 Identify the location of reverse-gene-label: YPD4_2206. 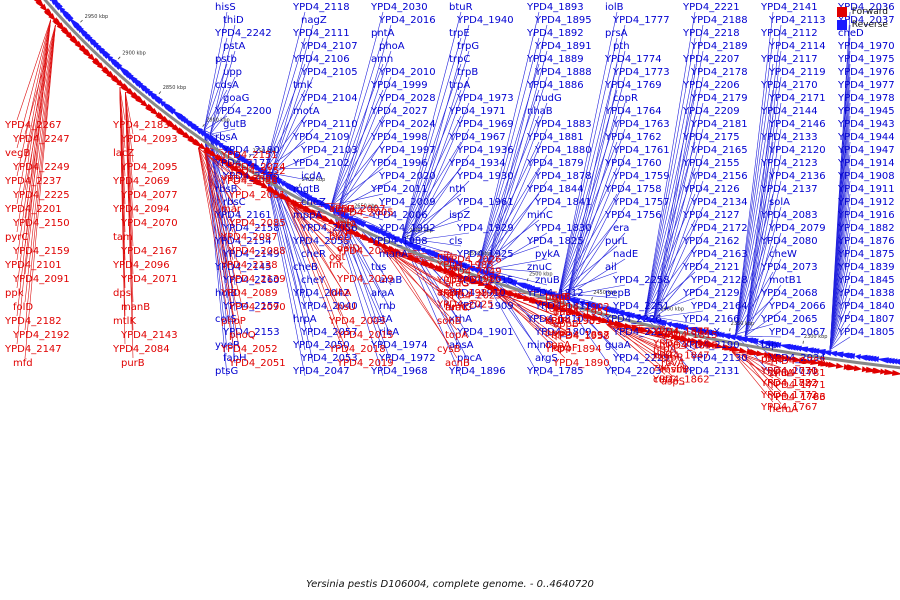
(711, 85).